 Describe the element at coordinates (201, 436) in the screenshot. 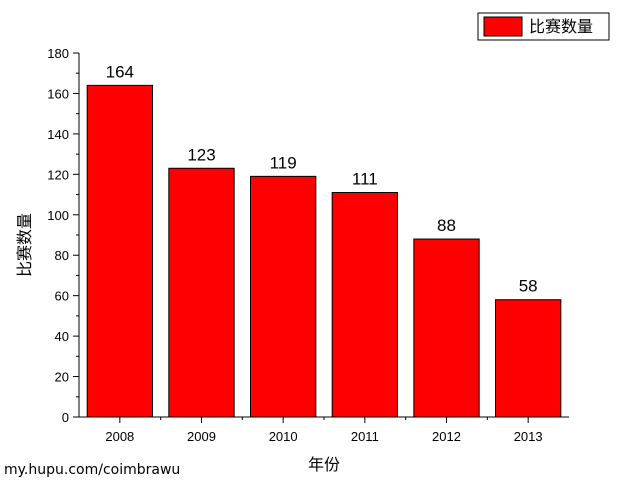

I see `x-tick-label: 2009` at that location.